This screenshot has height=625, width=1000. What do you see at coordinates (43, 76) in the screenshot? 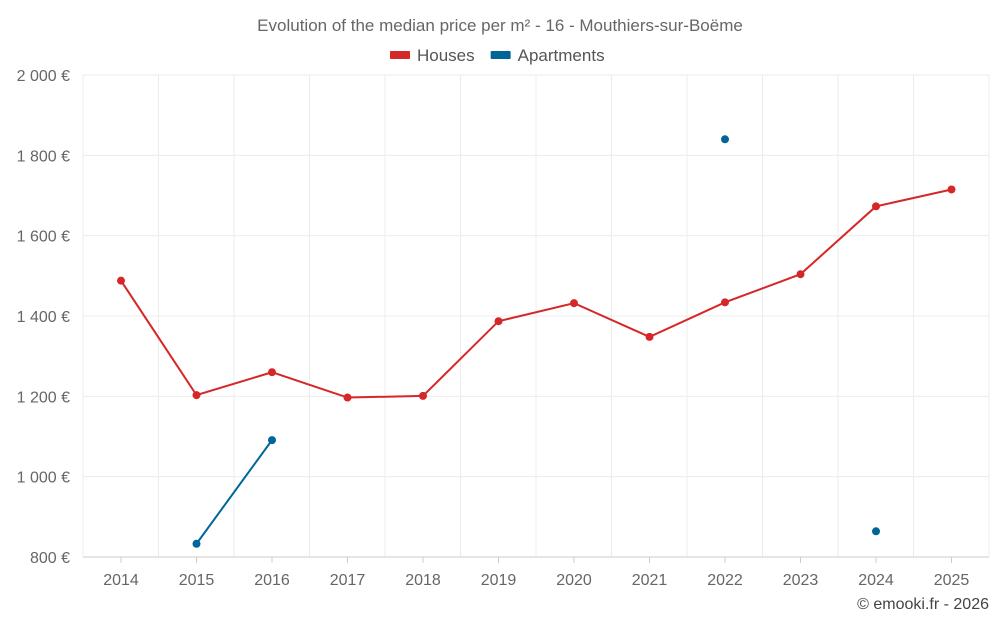
I see `y-tick-label: 2 000 €` at bounding box center [43, 76].